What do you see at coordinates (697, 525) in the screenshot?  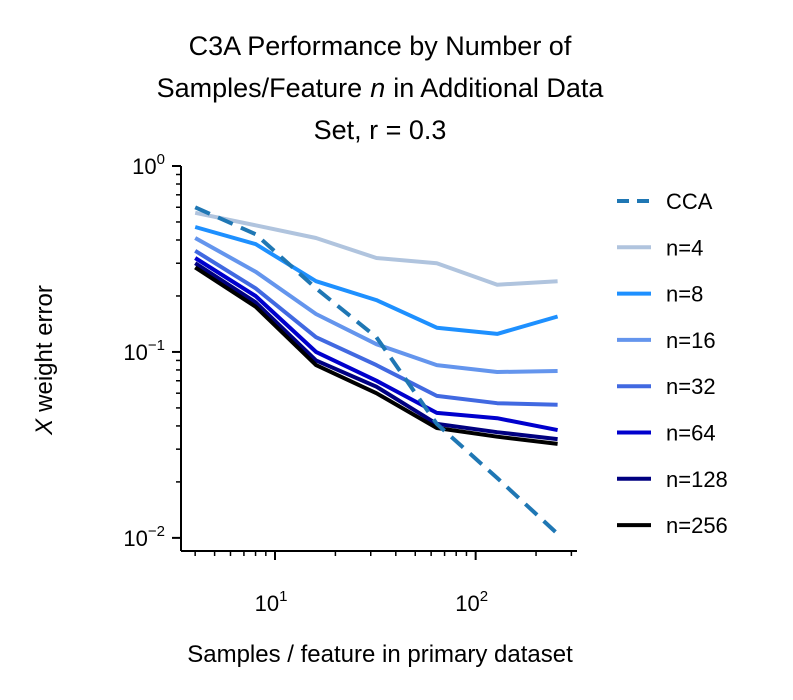 I see `legend-label-n-256: n=256` at bounding box center [697, 525].